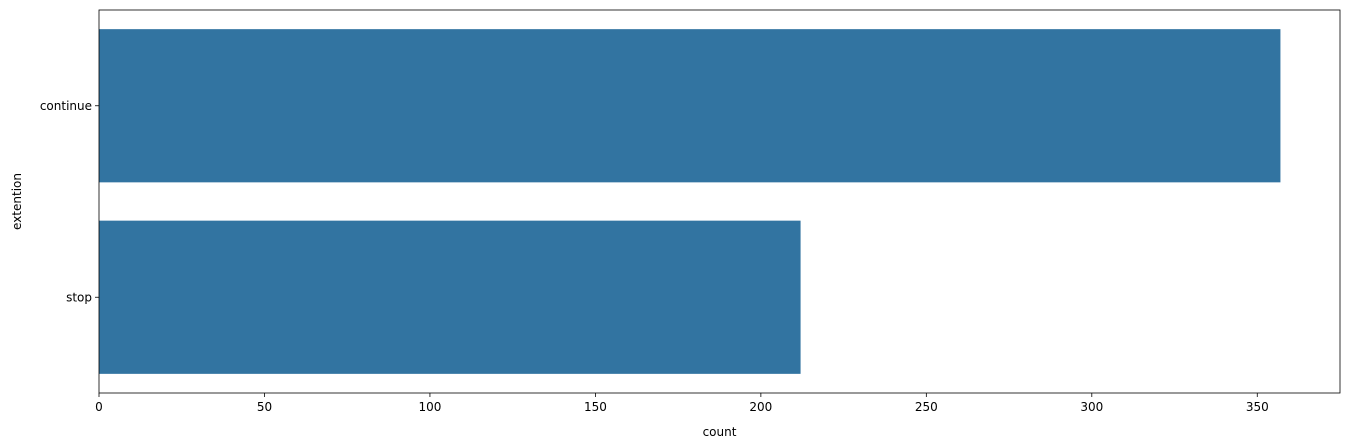 This screenshot has width=1349, height=448. Describe the element at coordinates (720, 432) in the screenshot. I see `x-axis-title: count` at that location.